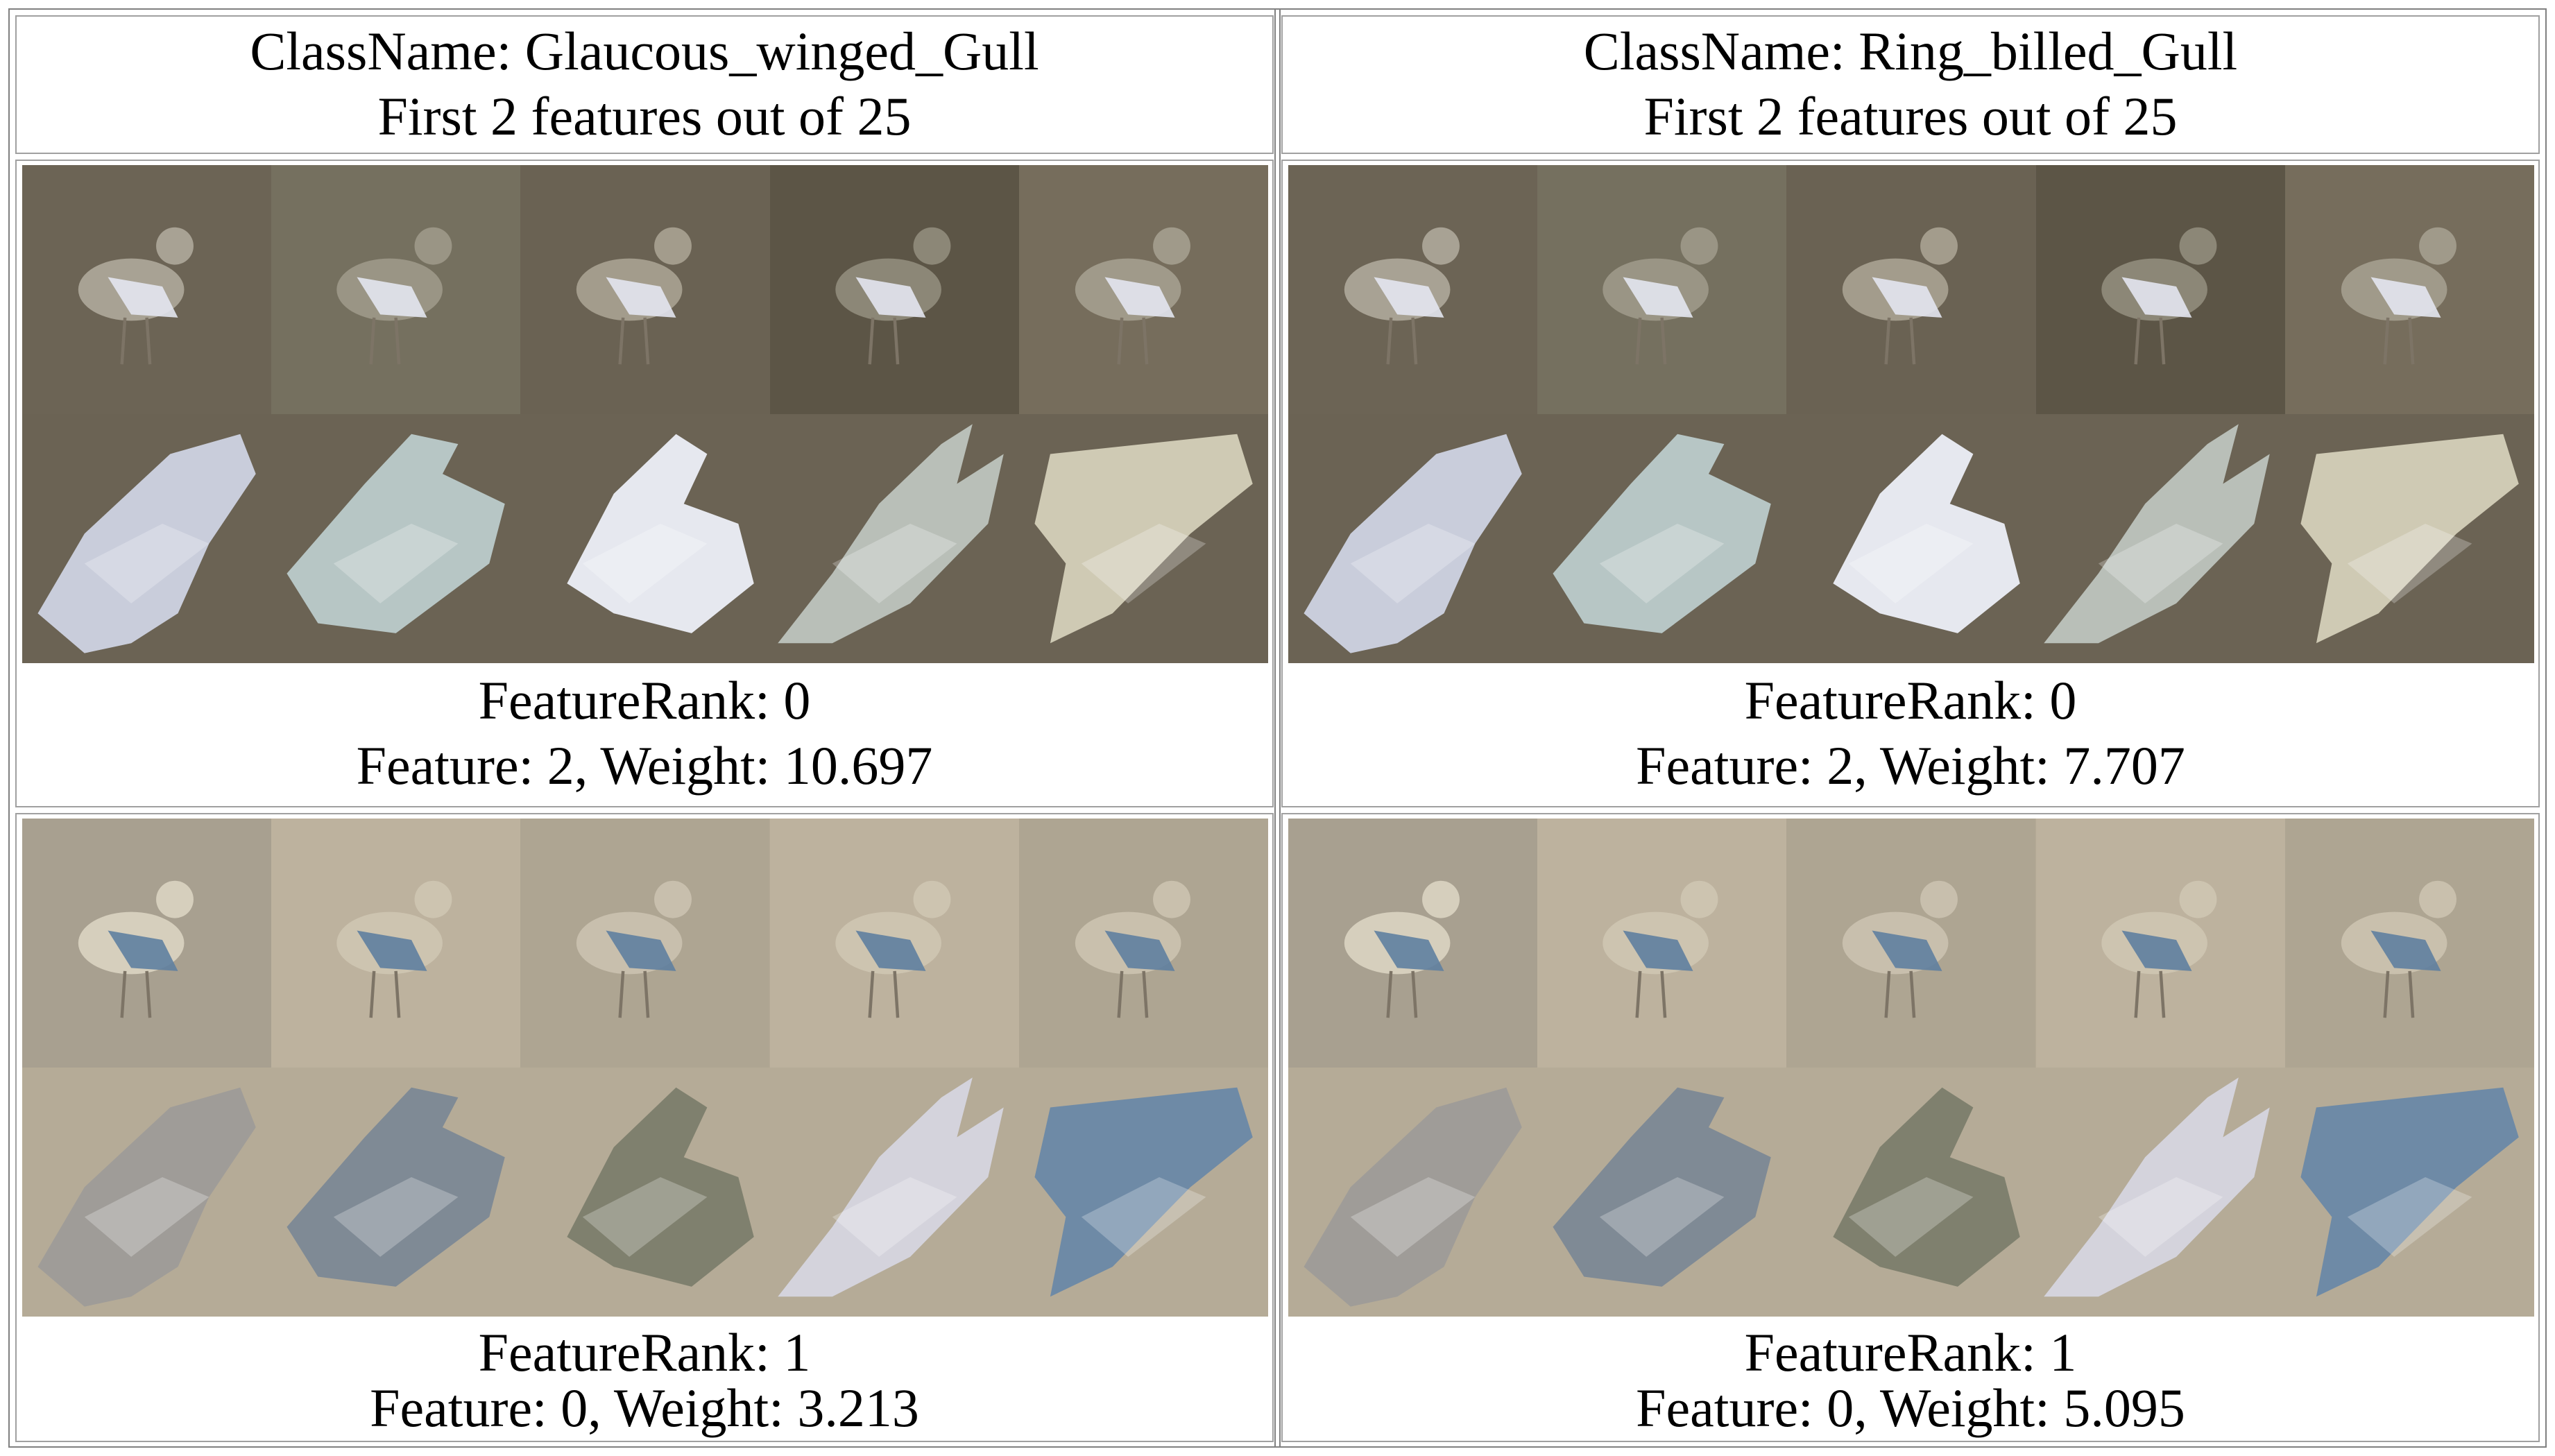  What do you see at coordinates (1910, 1408) in the screenshot?
I see `feature-weight-label: Feature: 0, Weight: 5.095` at bounding box center [1910, 1408].